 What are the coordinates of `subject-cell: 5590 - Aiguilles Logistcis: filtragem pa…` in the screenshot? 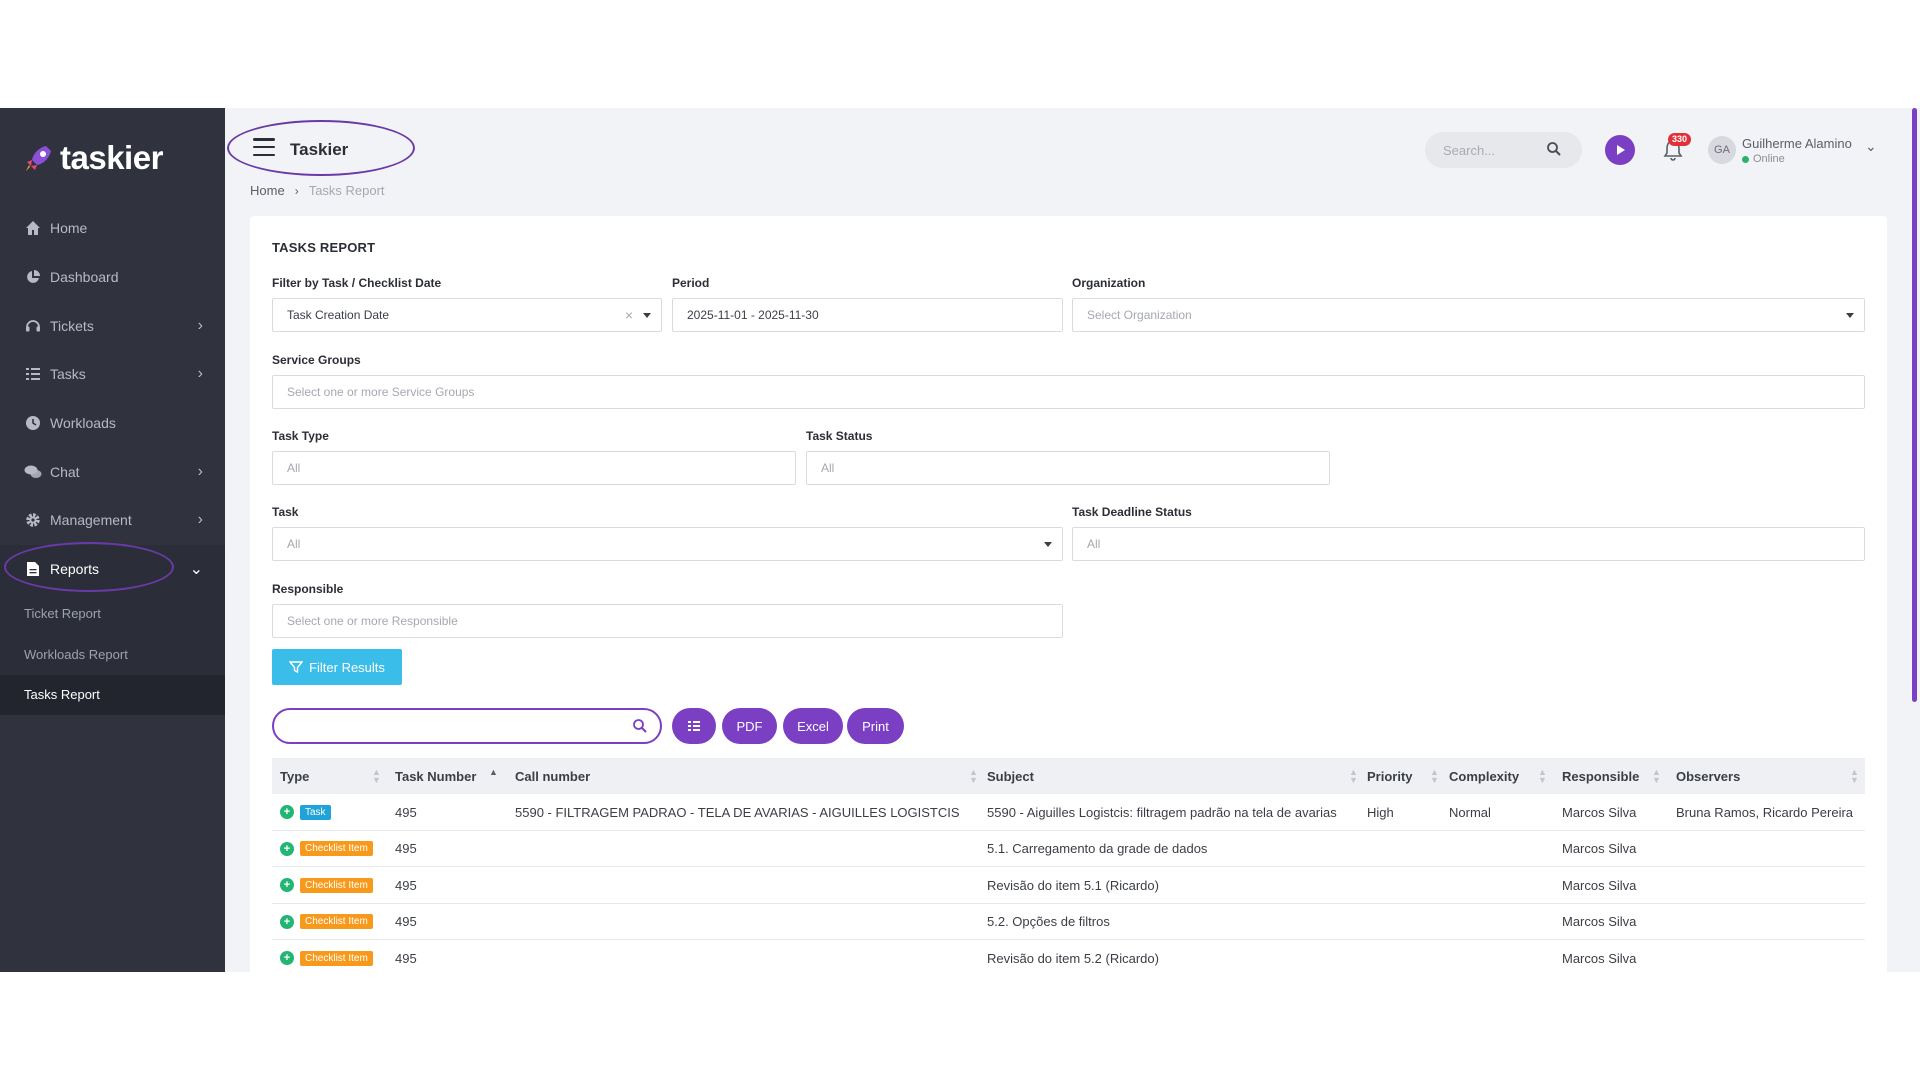 It's located at (1162, 812).